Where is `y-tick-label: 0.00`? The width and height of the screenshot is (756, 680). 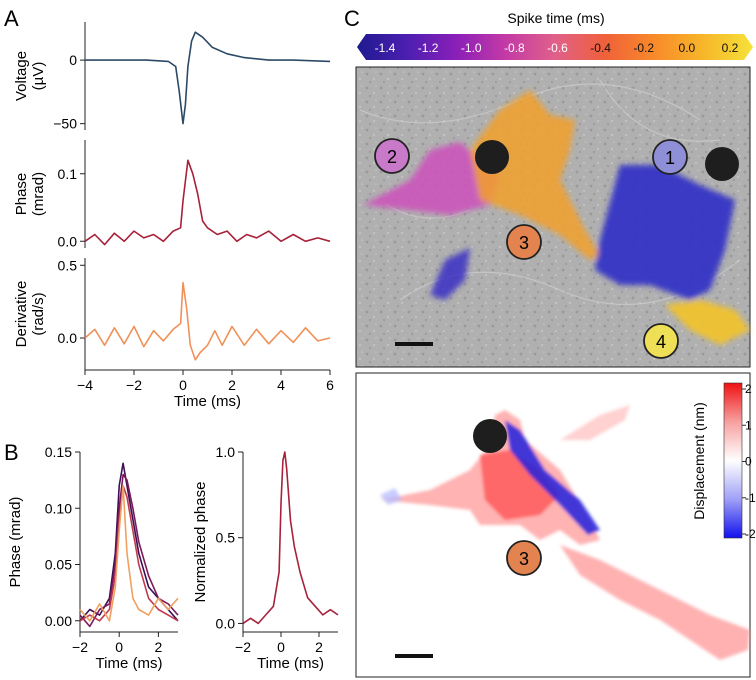 y-tick-label: 0.00 is located at coordinates (58, 621).